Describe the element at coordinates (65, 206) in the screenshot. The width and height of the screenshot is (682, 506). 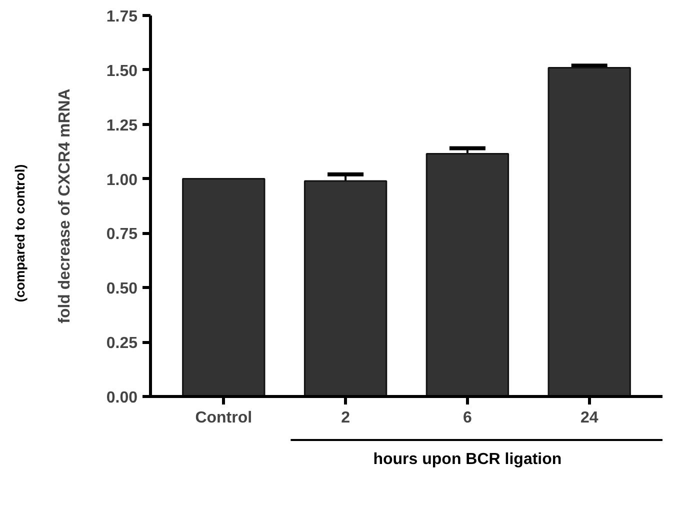
I see `y-axis-title: fold decrease of CXCR4 mRNA` at that location.